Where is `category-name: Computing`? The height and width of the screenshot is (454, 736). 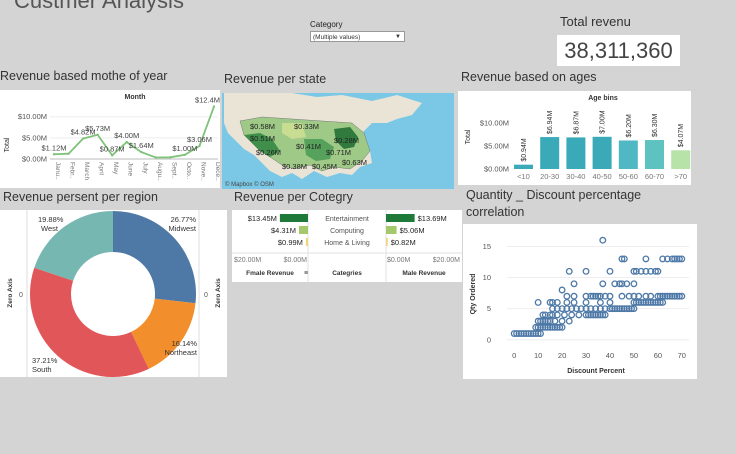 category-name: Computing is located at coordinates (347, 231).